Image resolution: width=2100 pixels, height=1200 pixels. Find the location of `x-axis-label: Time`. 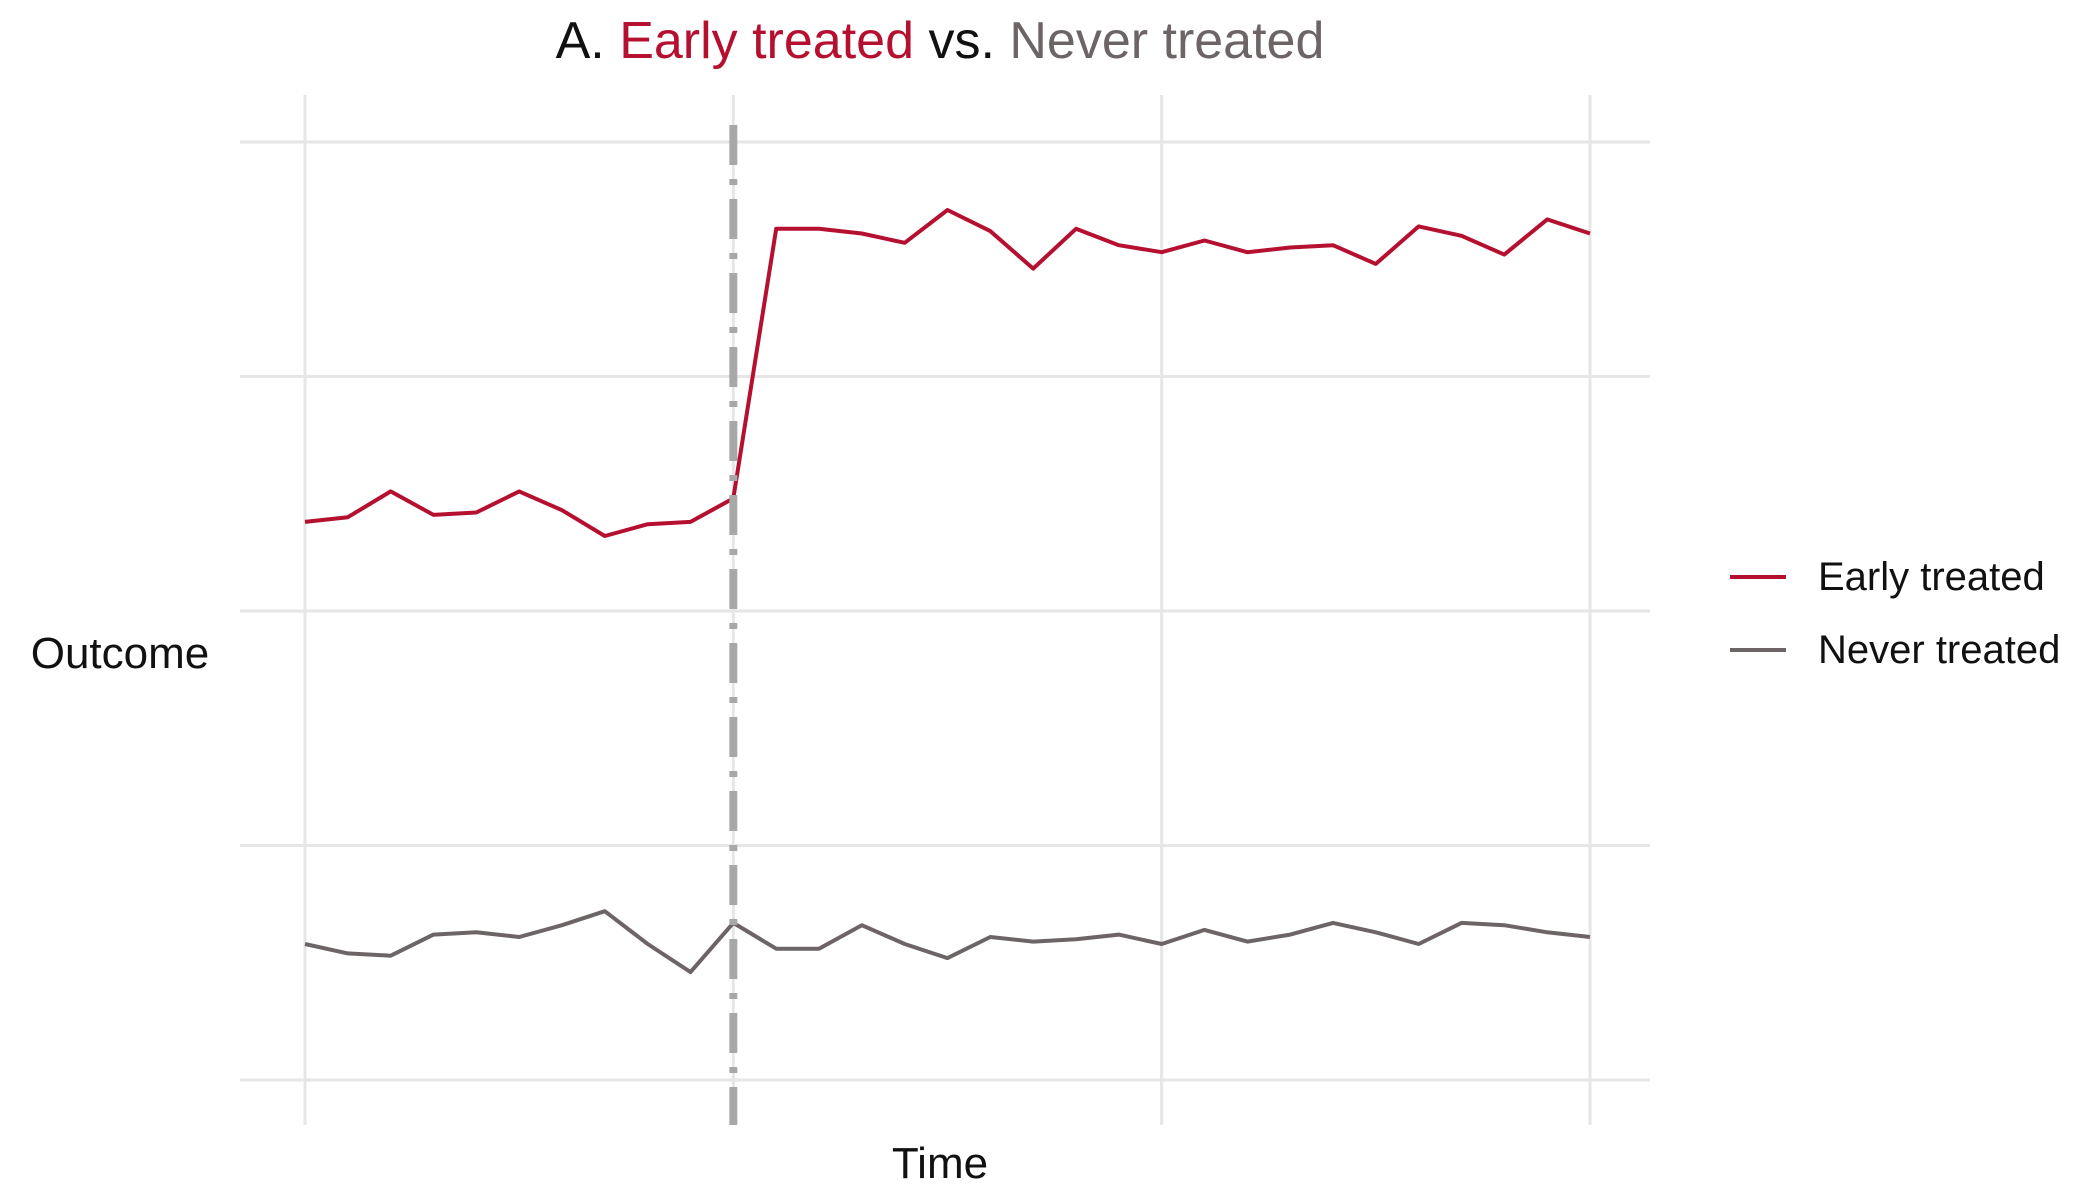

x-axis-label: Time is located at coordinates (940, 1163).